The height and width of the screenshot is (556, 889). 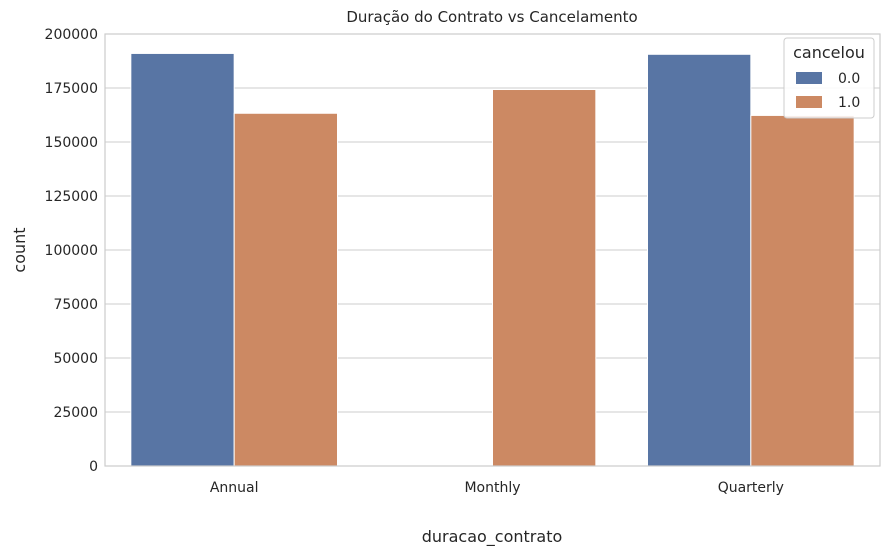 I want to click on legend-title: cancelou, so click(x=829, y=52).